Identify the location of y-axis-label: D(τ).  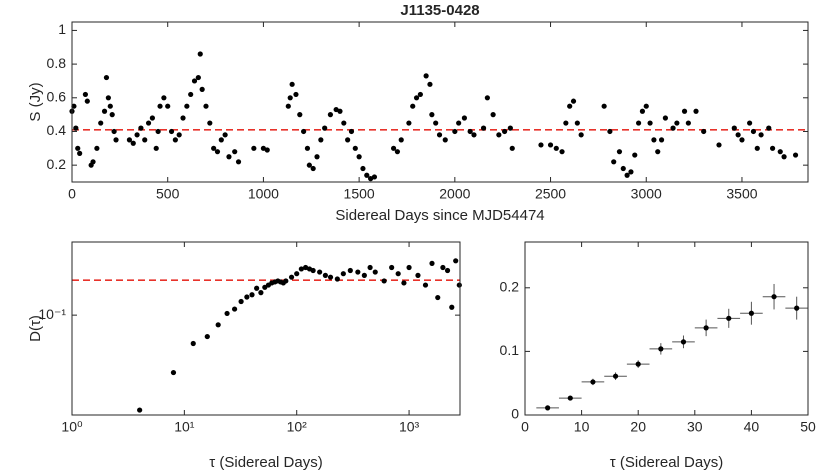
(35, 328).